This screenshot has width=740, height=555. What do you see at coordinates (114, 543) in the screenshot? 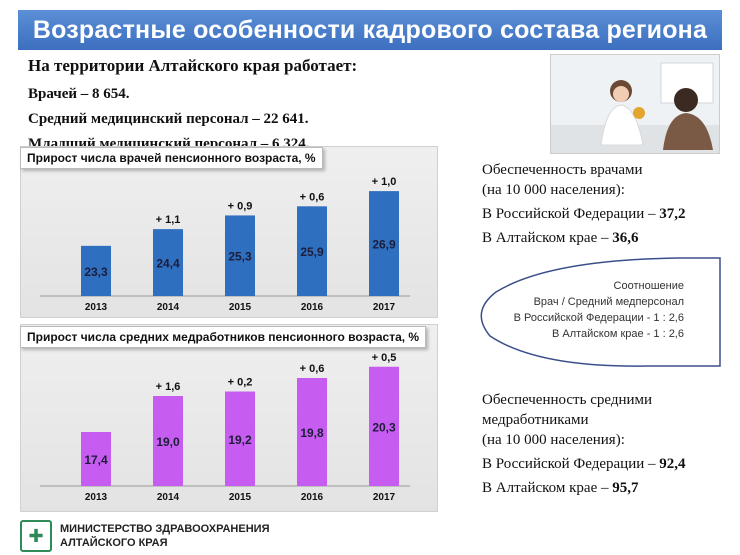
I see `ministry-line-2: АЛТАЙСКОГО КРАЯ` at bounding box center [114, 543].